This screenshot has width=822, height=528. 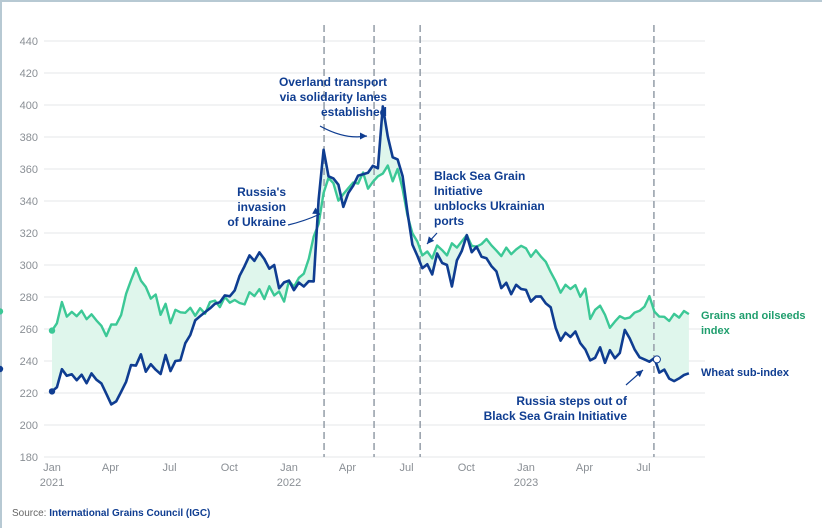 I want to click on annotation-exit: Russia steps out of, so click(x=572, y=401).